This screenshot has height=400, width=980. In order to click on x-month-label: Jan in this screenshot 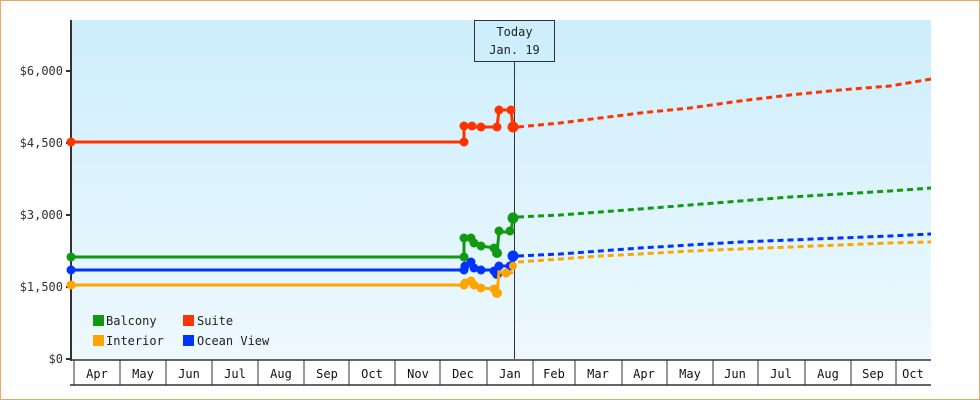, I will do `click(510, 374)`.